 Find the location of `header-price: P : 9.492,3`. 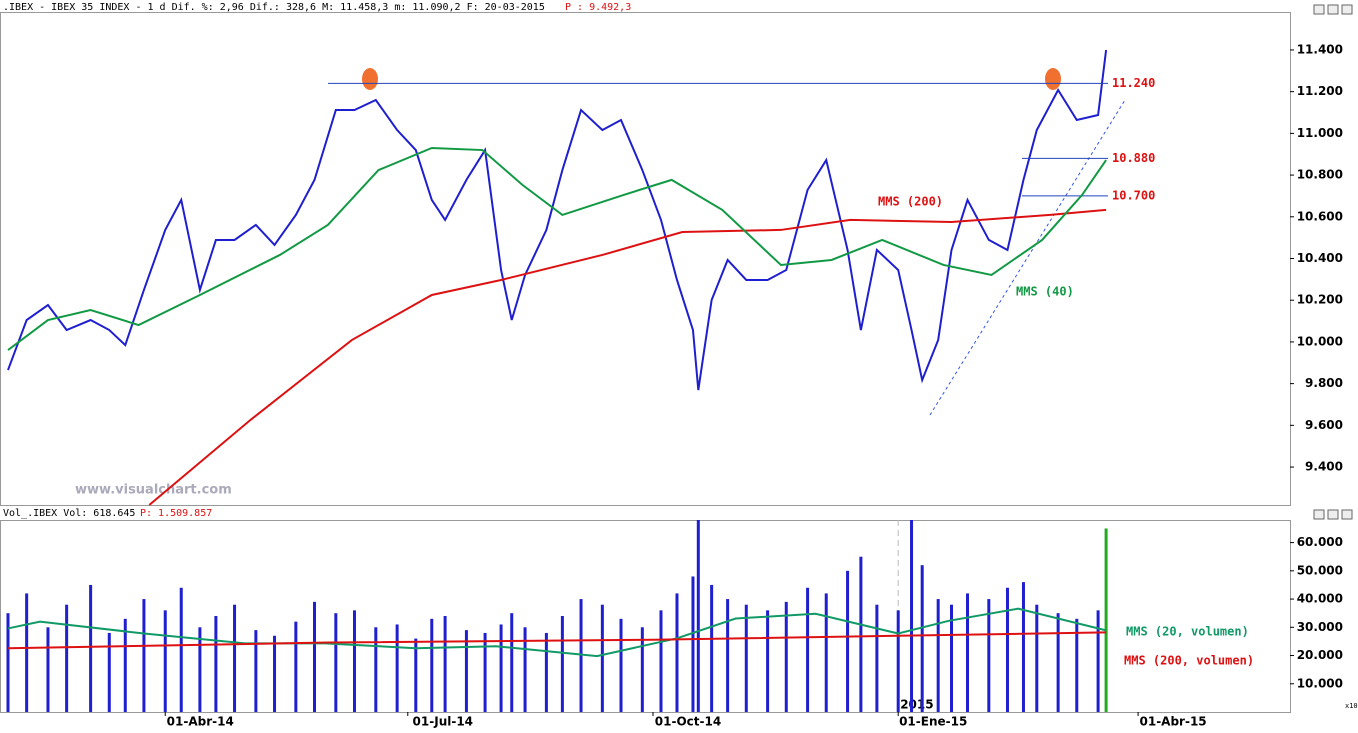

header-price: P : 9.492,3 is located at coordinates (598, 7).